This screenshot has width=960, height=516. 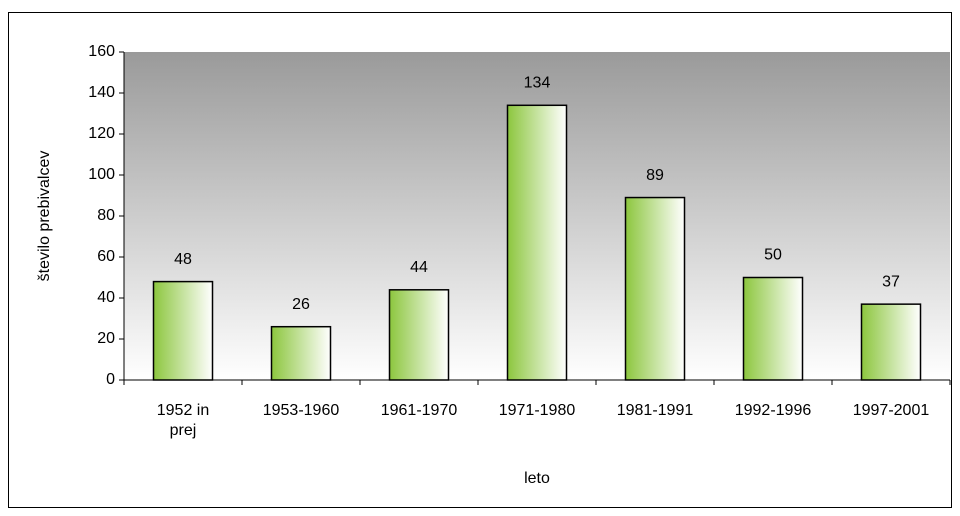 I want to click on y-tick-label: 60, so click(x=106, y=256).